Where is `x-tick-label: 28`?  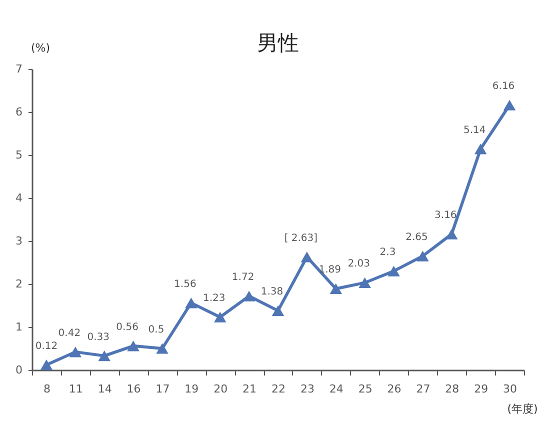 x-tick-label: 28 is located at coordinates (452, 389).